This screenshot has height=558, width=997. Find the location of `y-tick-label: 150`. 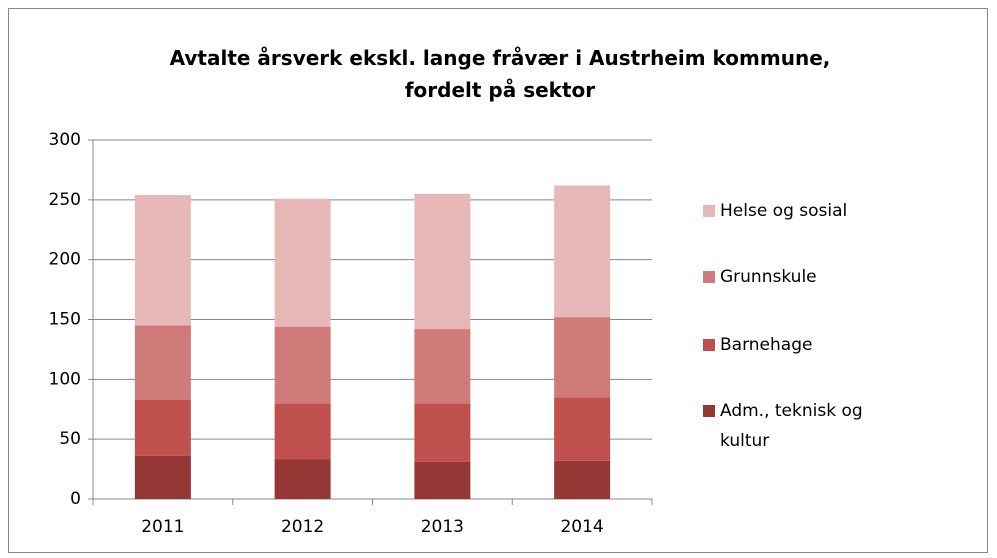

y-tick-label: 150 is located at coordinates (65, 320).